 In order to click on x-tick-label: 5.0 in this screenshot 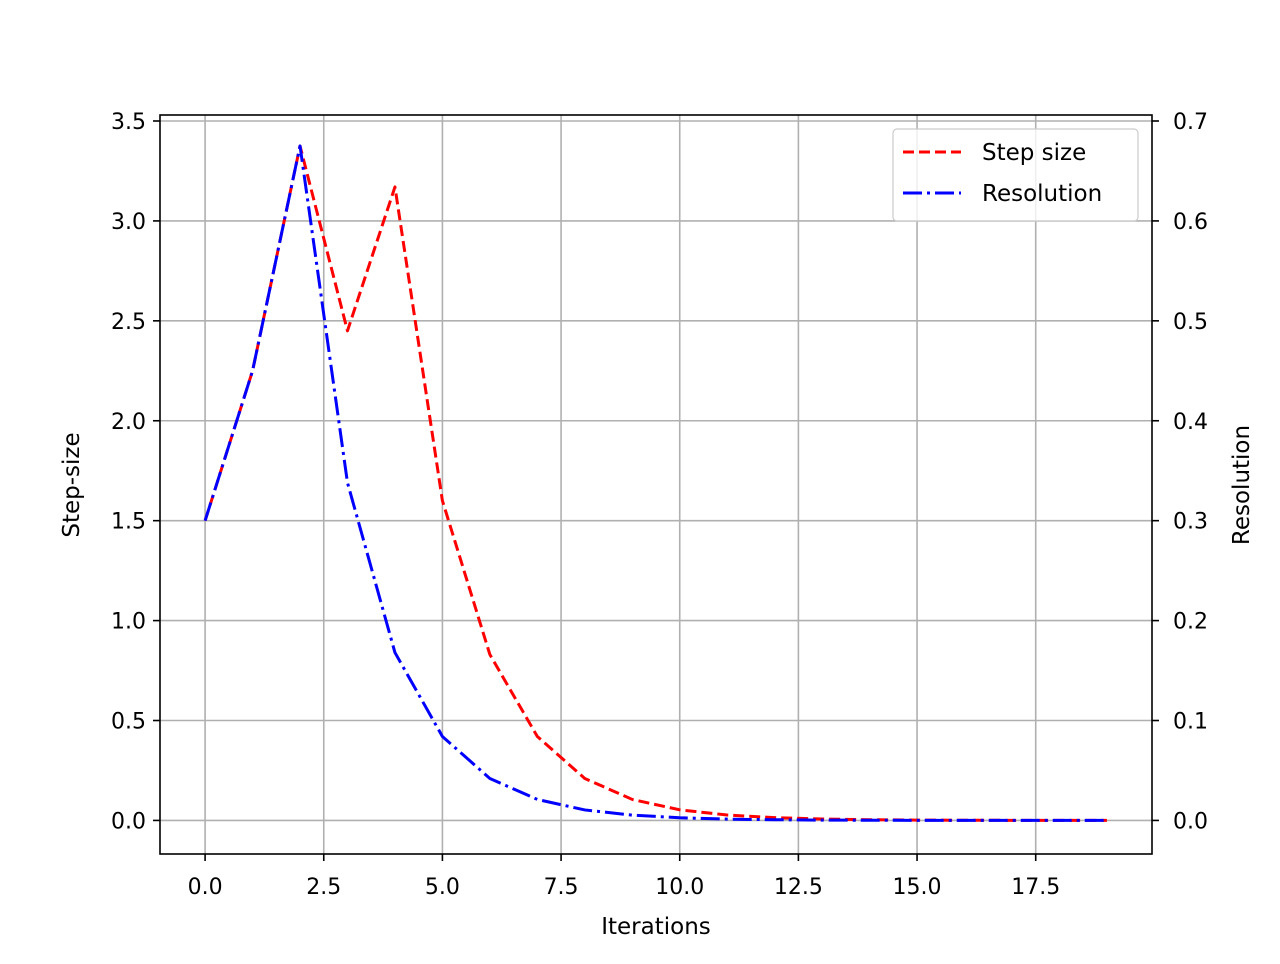, I will do `click(442, 887)`.